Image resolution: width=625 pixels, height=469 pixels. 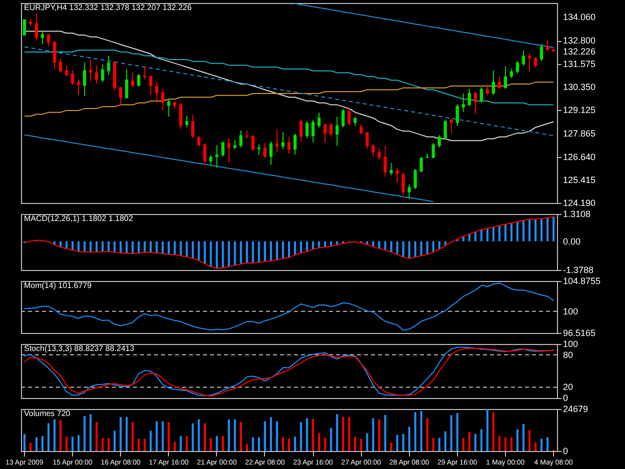 What do you see at coordinates (579, 203) in the screenshot?
I see `y-tick-label: 124.190` at bounding box center [579, 203].